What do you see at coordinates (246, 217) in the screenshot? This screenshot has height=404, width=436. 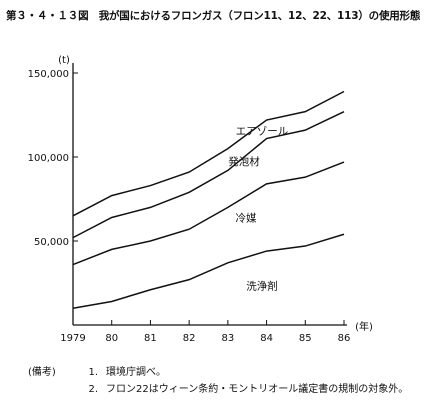 I see `series-label: 冷媒` at bounding box center [246, 217].